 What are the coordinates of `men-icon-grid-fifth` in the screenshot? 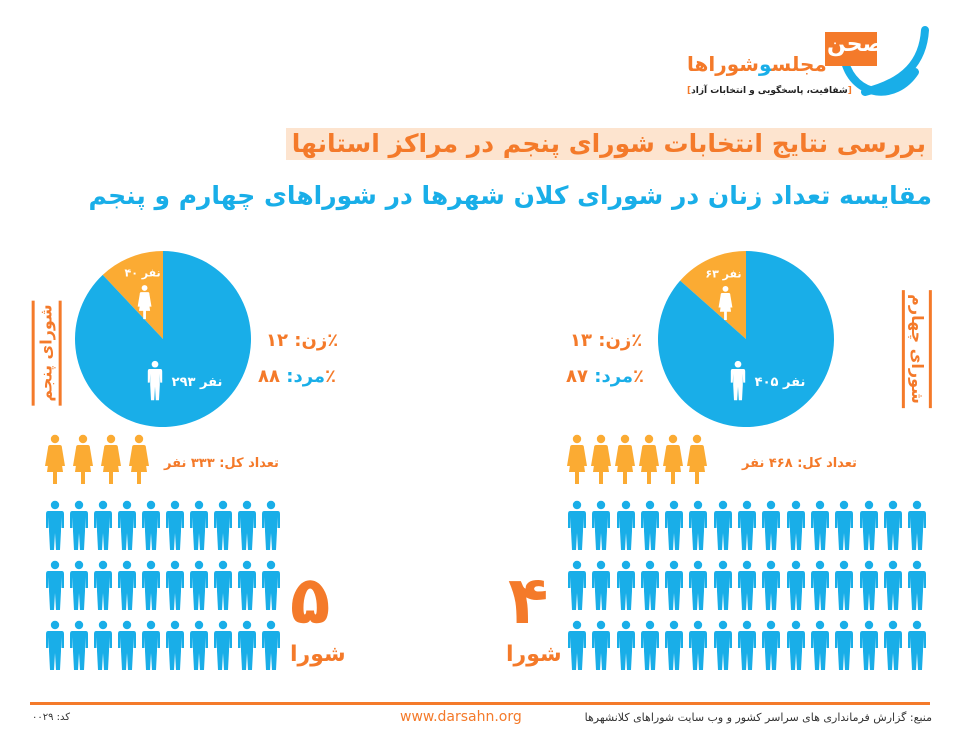 It's located at (164, 586).